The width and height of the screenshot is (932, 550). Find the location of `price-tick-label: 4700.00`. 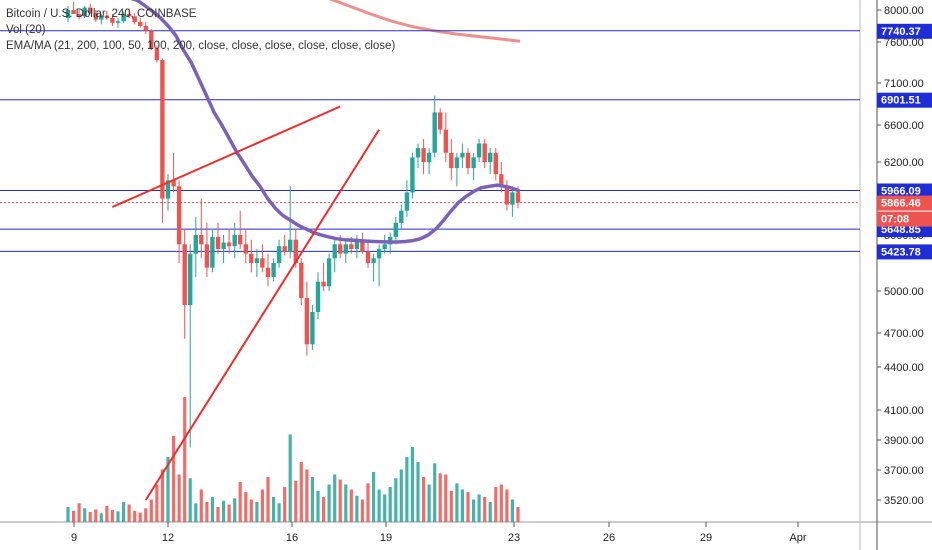

price-tick-label: 4700.00 is located at coordinates (904, 334).